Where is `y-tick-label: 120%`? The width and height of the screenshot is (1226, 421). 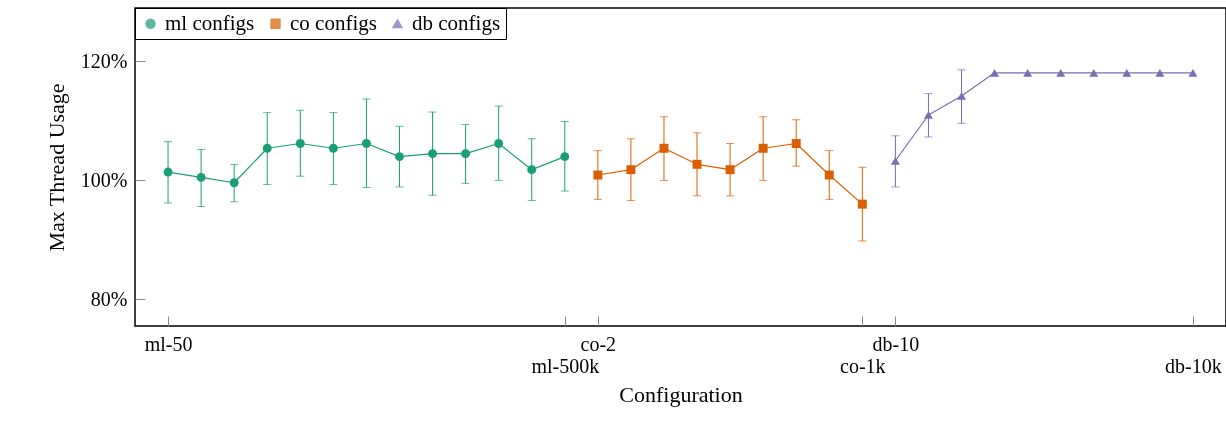 y-tick-label: 120% is located at coordinates (104, 61).